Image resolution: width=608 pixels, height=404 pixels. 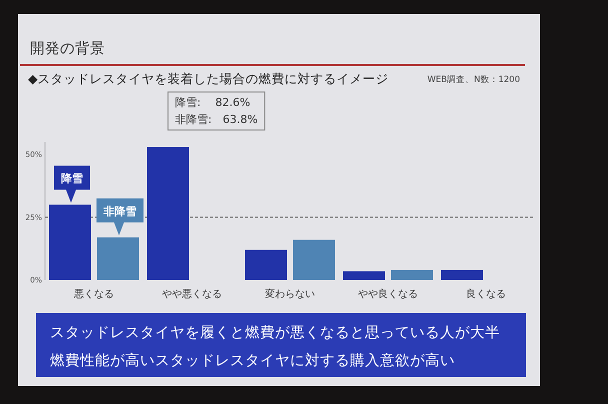 I want to click on callout: 非降雪, so click(x=120, y=217).